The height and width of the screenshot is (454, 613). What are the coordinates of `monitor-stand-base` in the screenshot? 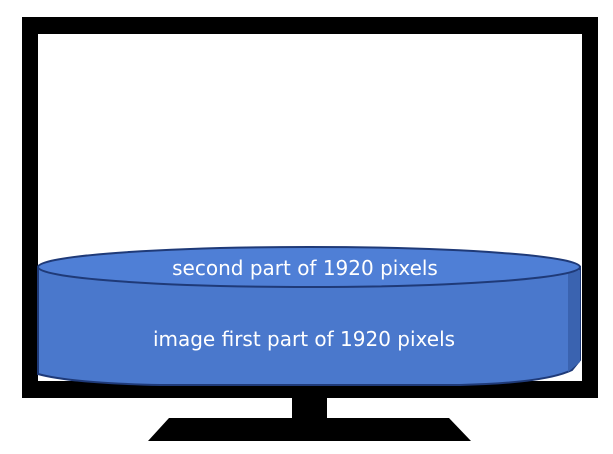 It's located at (309, 429).